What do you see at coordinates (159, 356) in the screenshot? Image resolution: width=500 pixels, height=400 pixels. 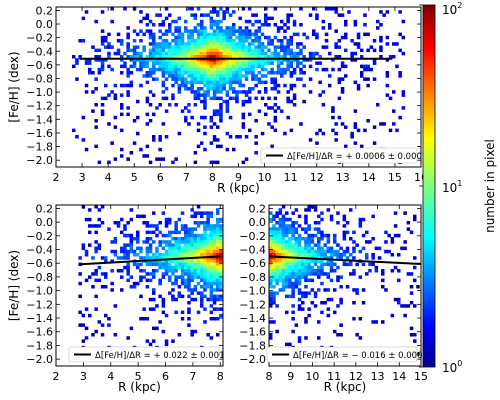 I see `legend-label: Δ[Fe/H]/ΔR = + 0.022 ± 0.001` at bounding box center [159, 356].